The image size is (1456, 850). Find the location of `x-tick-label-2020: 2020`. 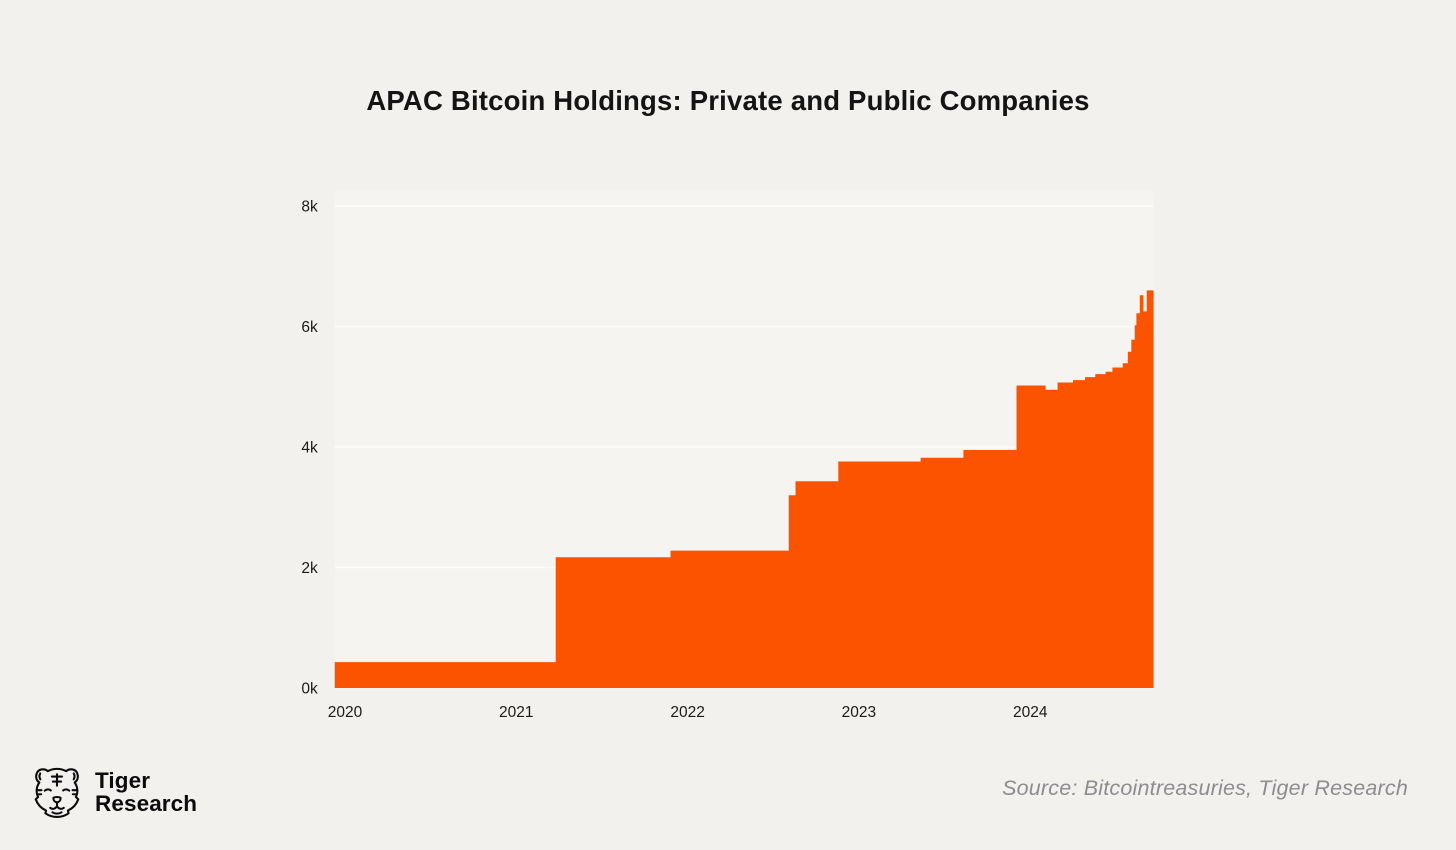

x-tick-label-2020: 2020 is located at coordinates (345, 712).